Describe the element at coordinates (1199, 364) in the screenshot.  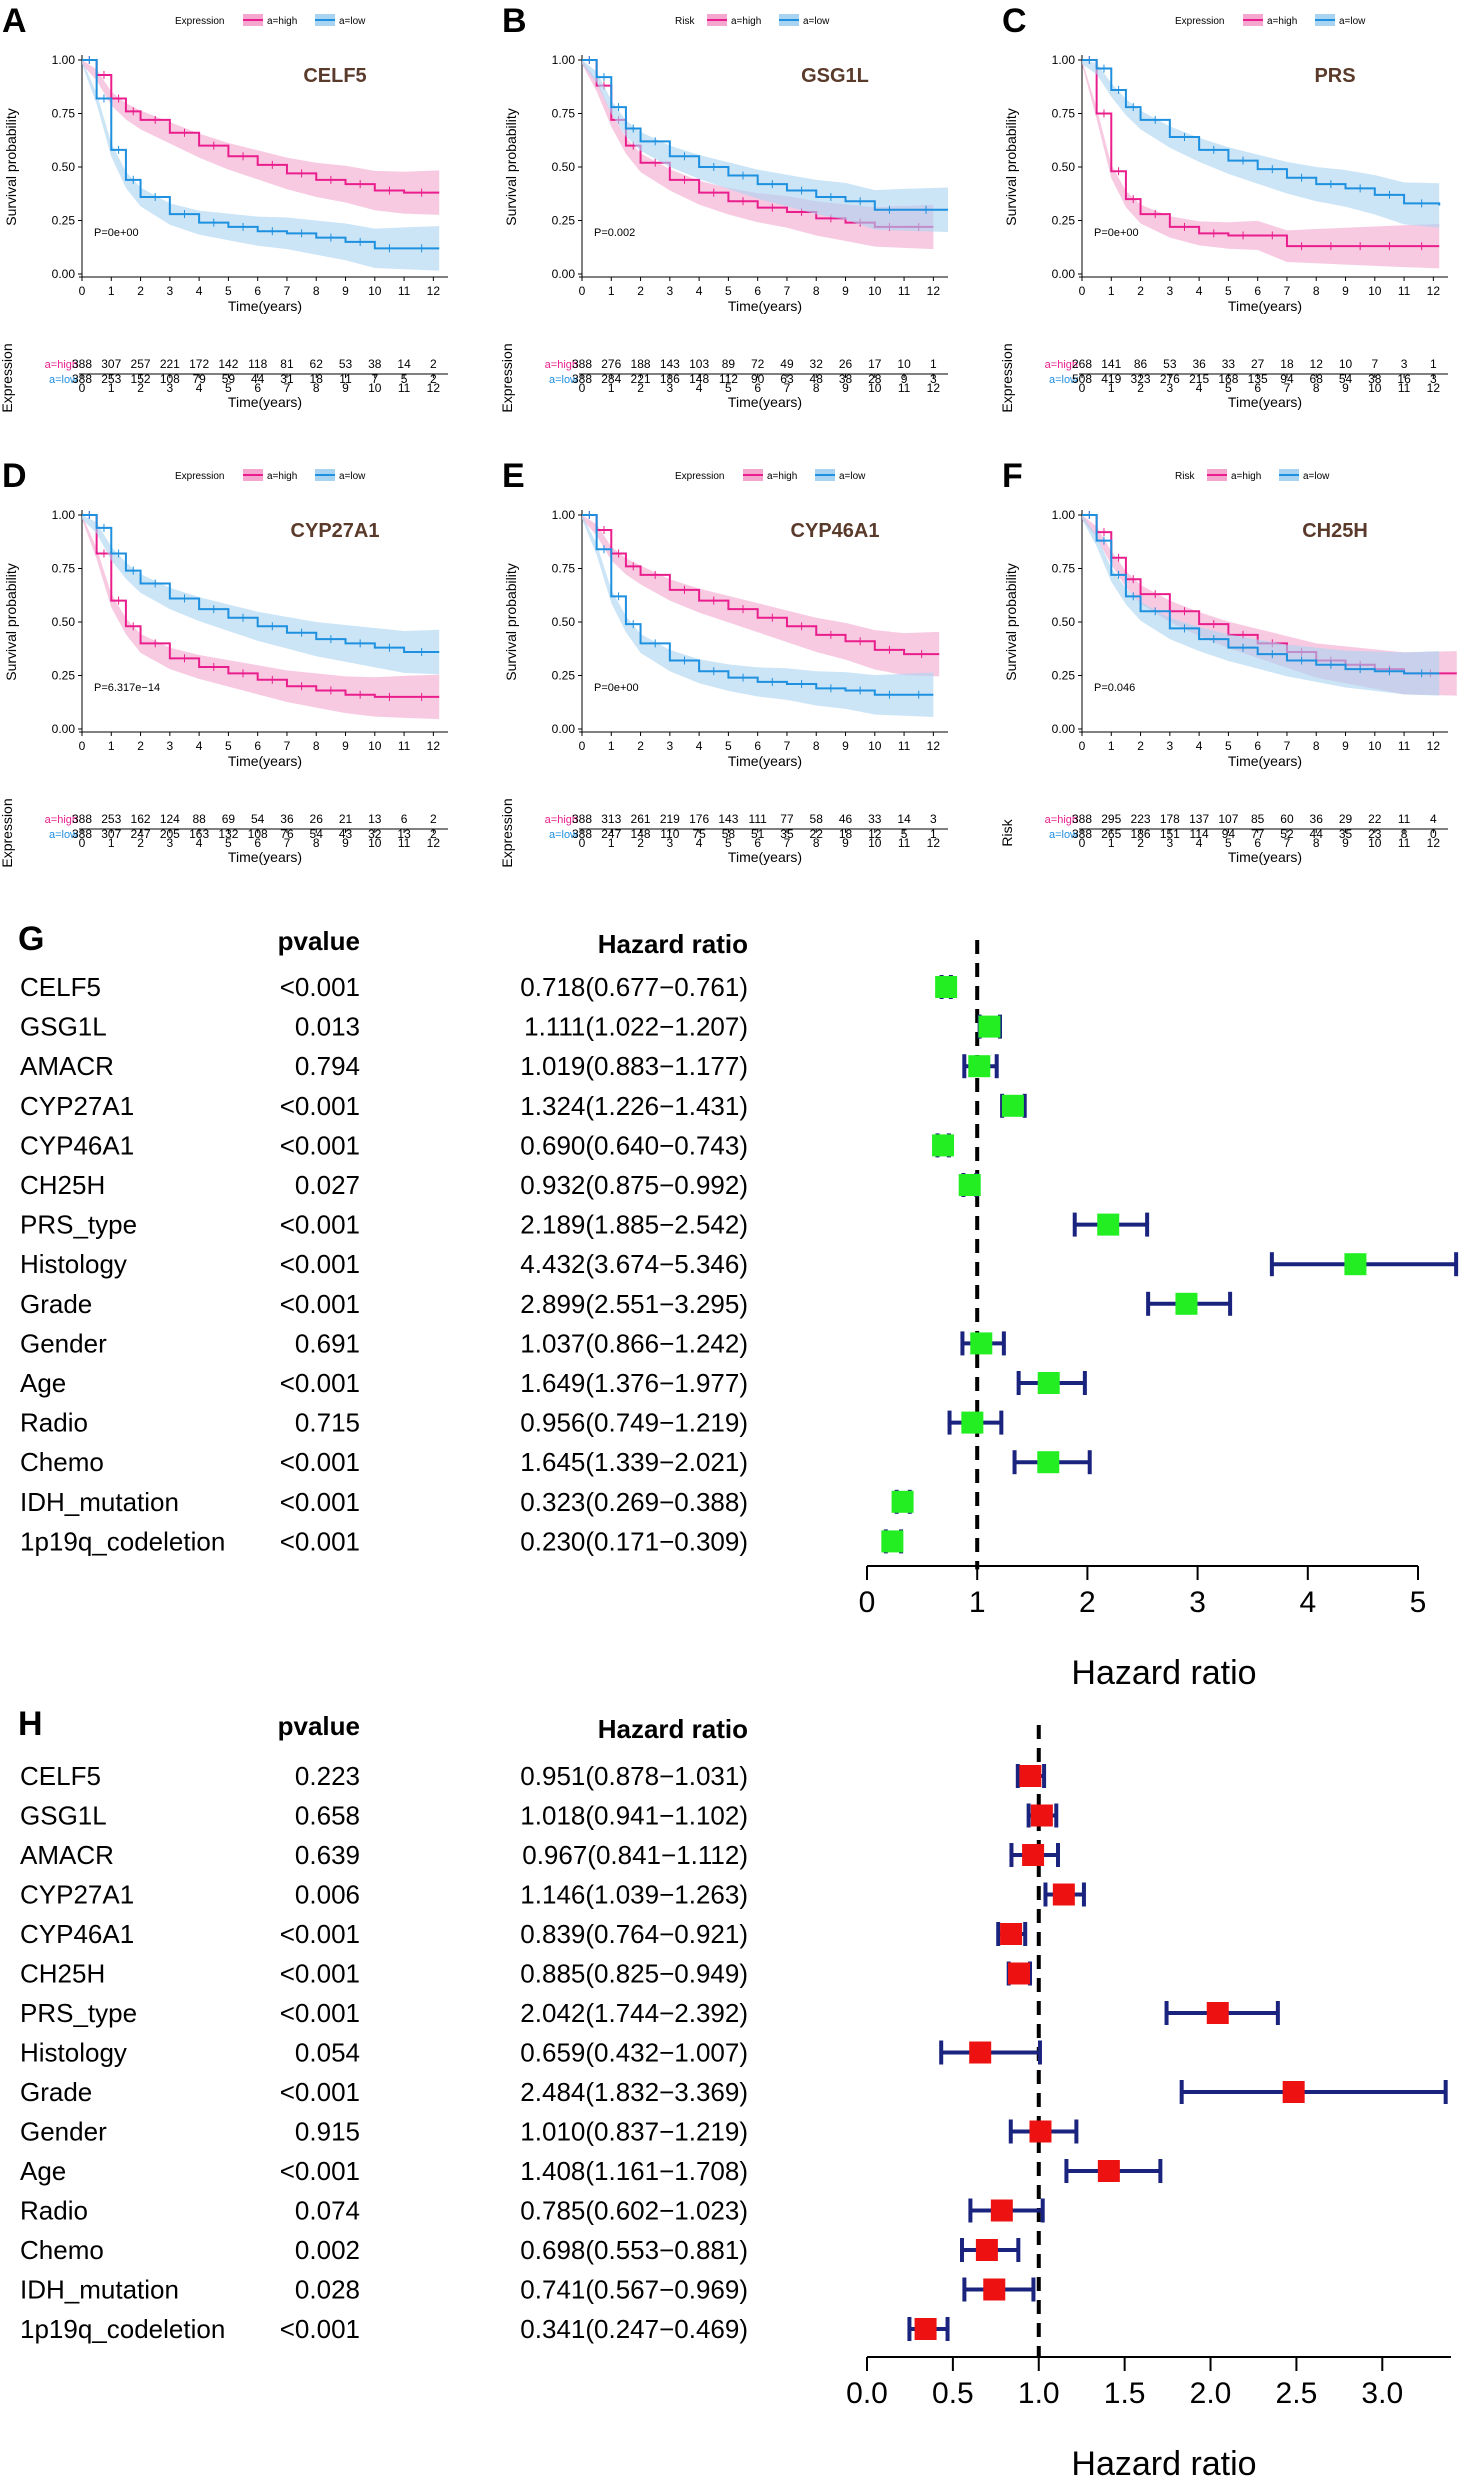
I see `risk-count: 36` at that location.